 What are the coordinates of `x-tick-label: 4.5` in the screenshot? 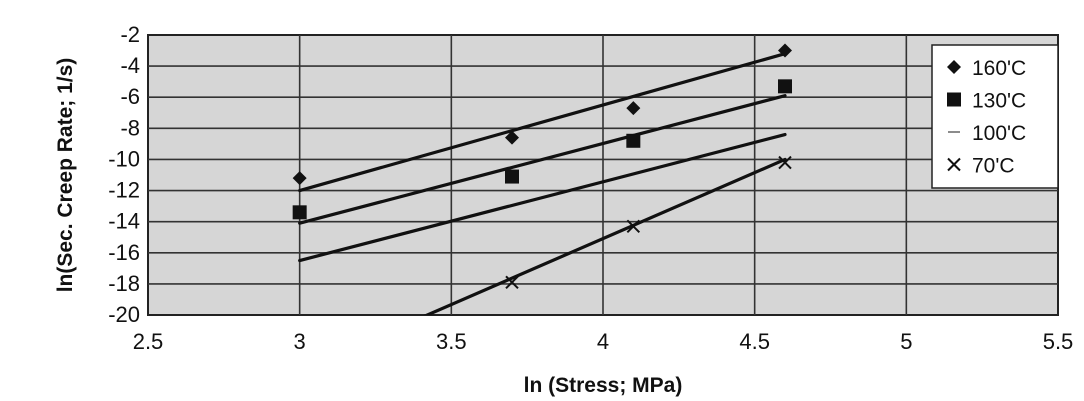 It's located at (754, 341).